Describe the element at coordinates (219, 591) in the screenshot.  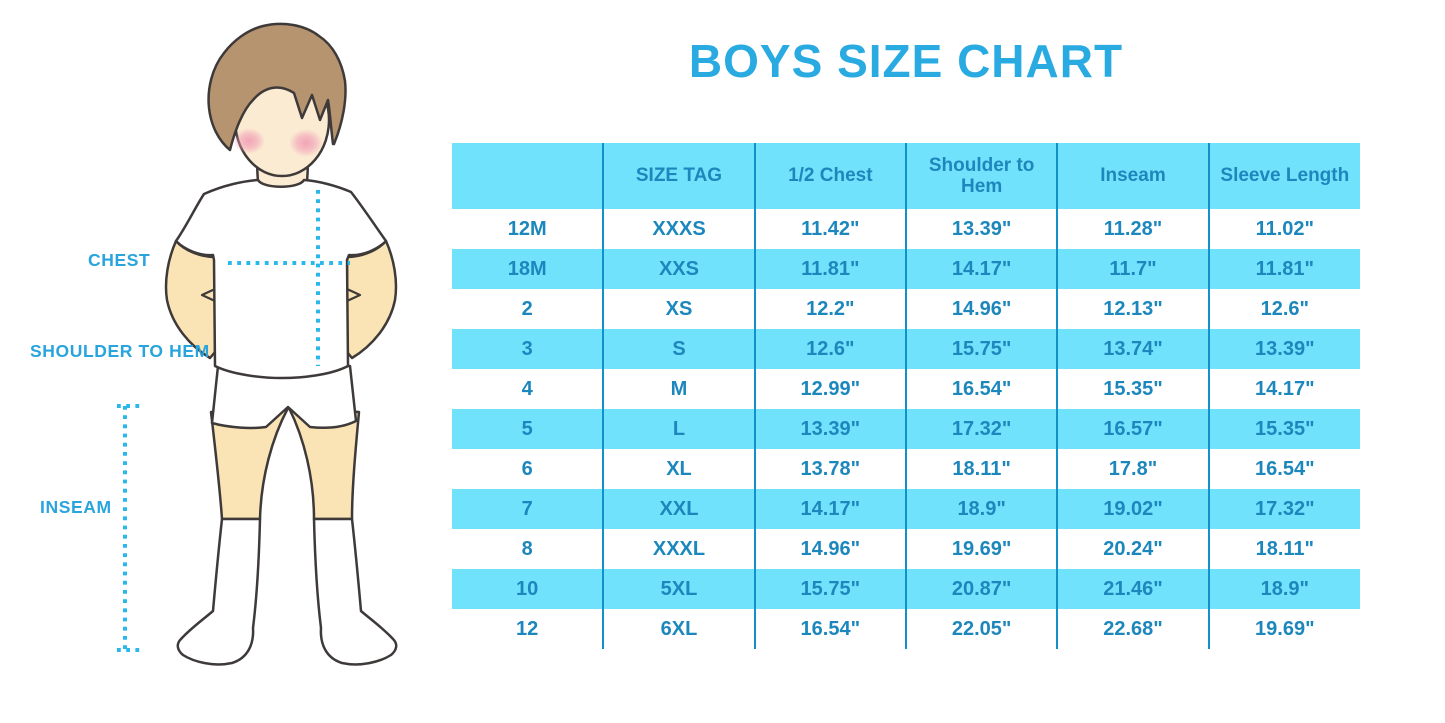
I see `left-sock` at that location.